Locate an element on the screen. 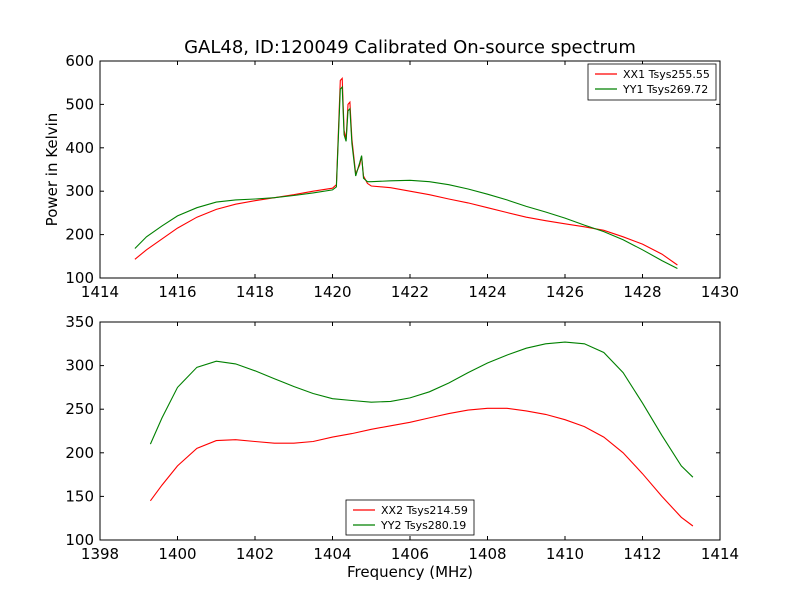 The width and height of the screenshot is (800, 600). x-tick-label: 1430 is located at coordinates (720, 292).